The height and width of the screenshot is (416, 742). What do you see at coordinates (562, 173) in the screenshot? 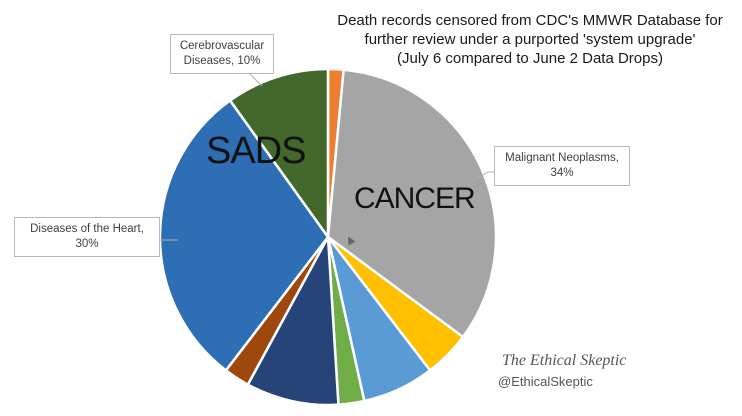
I see `callout-malignant-percent: 34%` at bounding box center [562, 173].